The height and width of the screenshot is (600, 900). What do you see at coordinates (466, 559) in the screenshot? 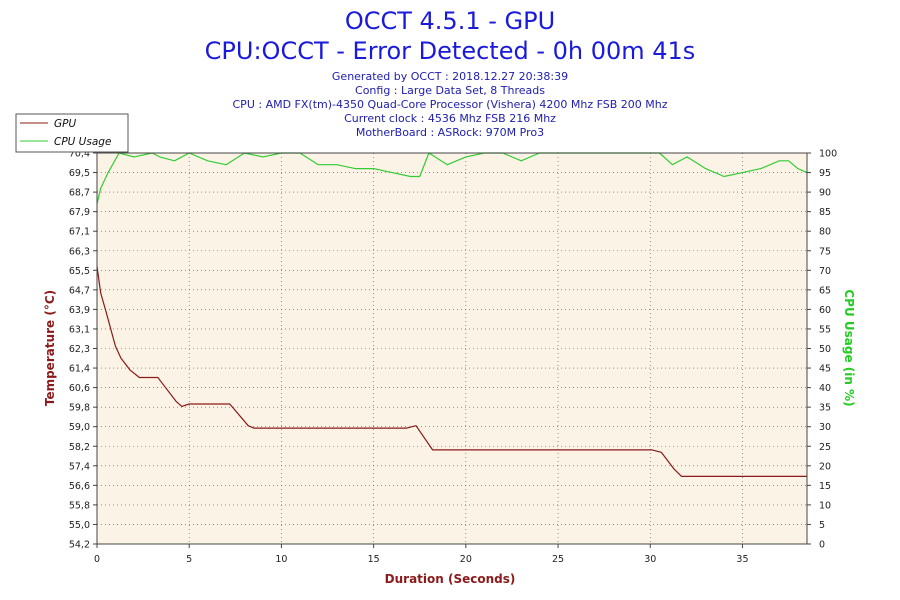
I see `x-tick-label: 20` at bounding box center [466, 559].